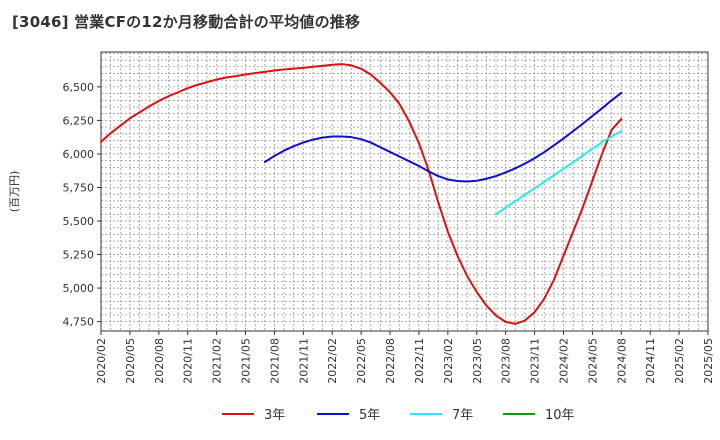  What do you see at coordinates (332, 361) in the screenshot?
I see `x-tick-label: 2022/02` at bounding box center [332, 361].